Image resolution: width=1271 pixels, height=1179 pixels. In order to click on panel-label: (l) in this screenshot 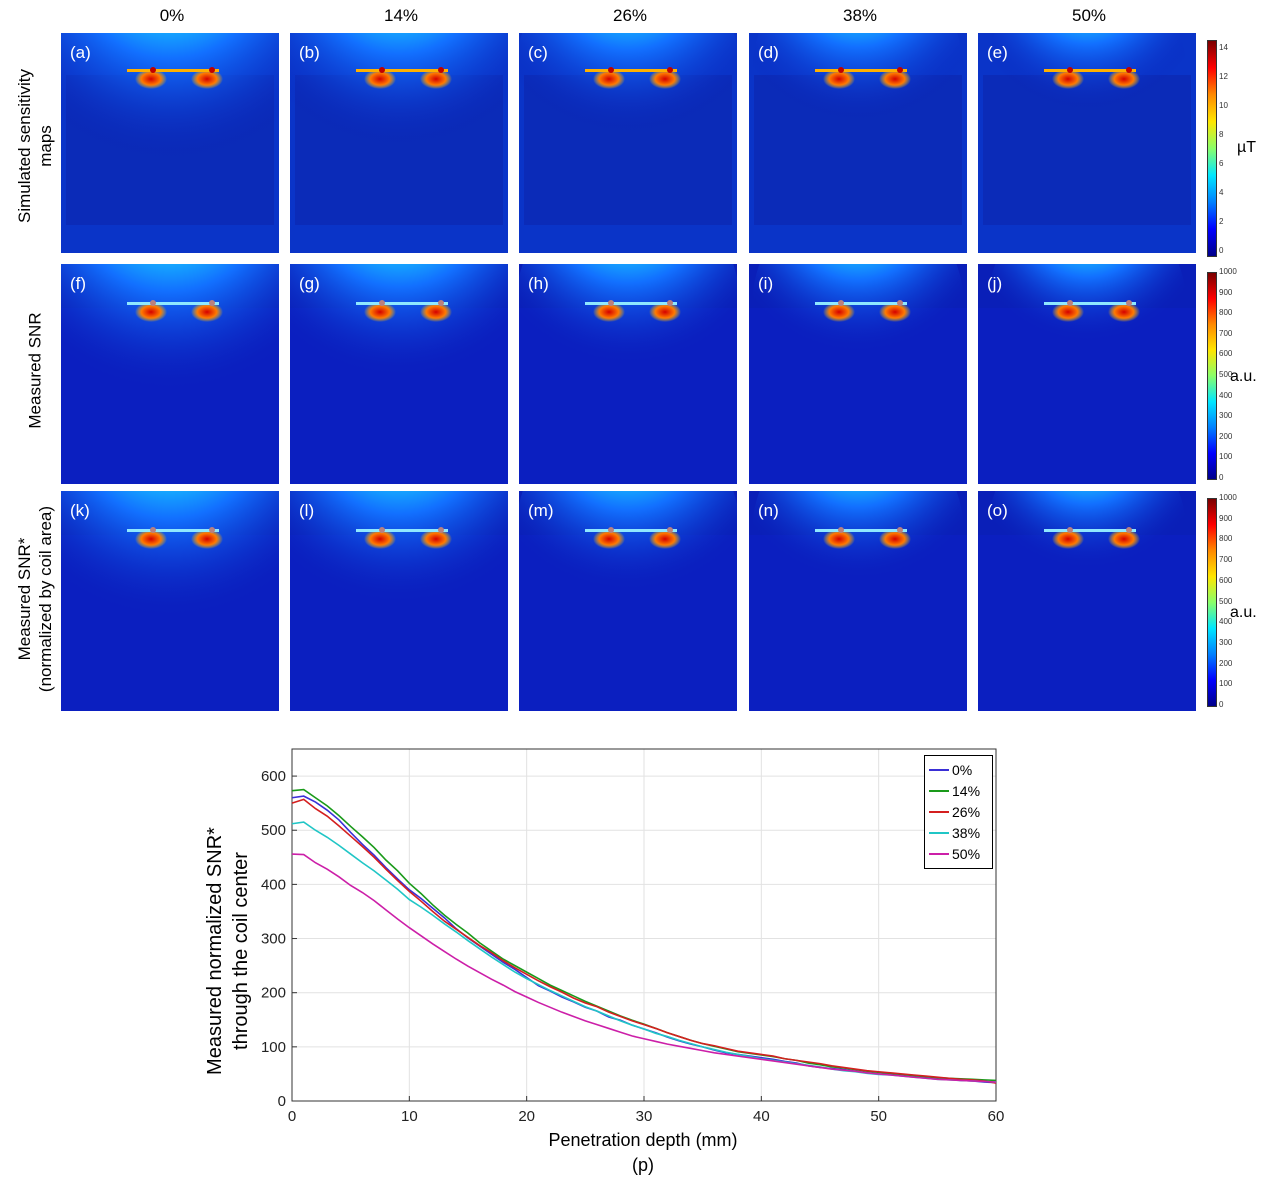, I will do `click(307, 510)`.